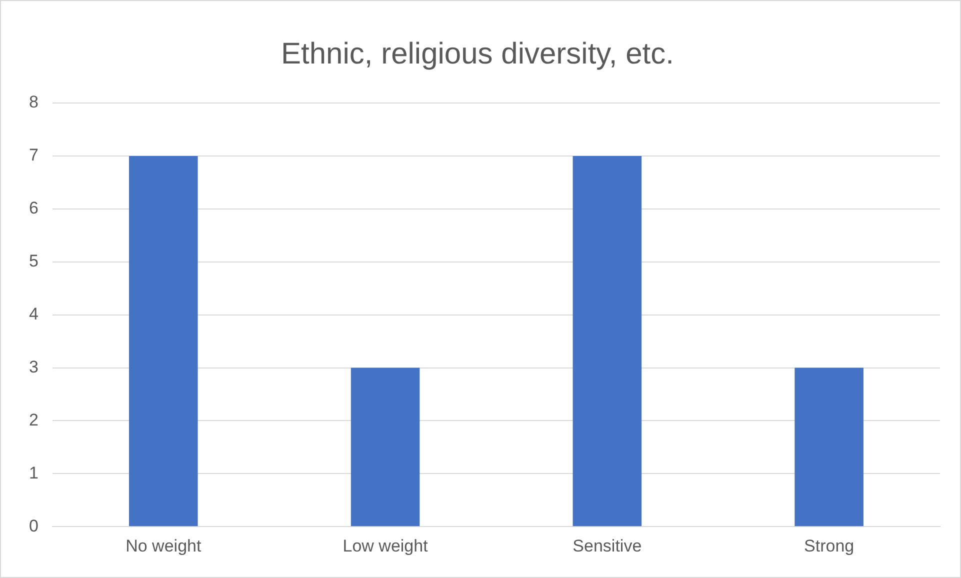  I want to click on x-tick-label: No weight, so click(164, 546).